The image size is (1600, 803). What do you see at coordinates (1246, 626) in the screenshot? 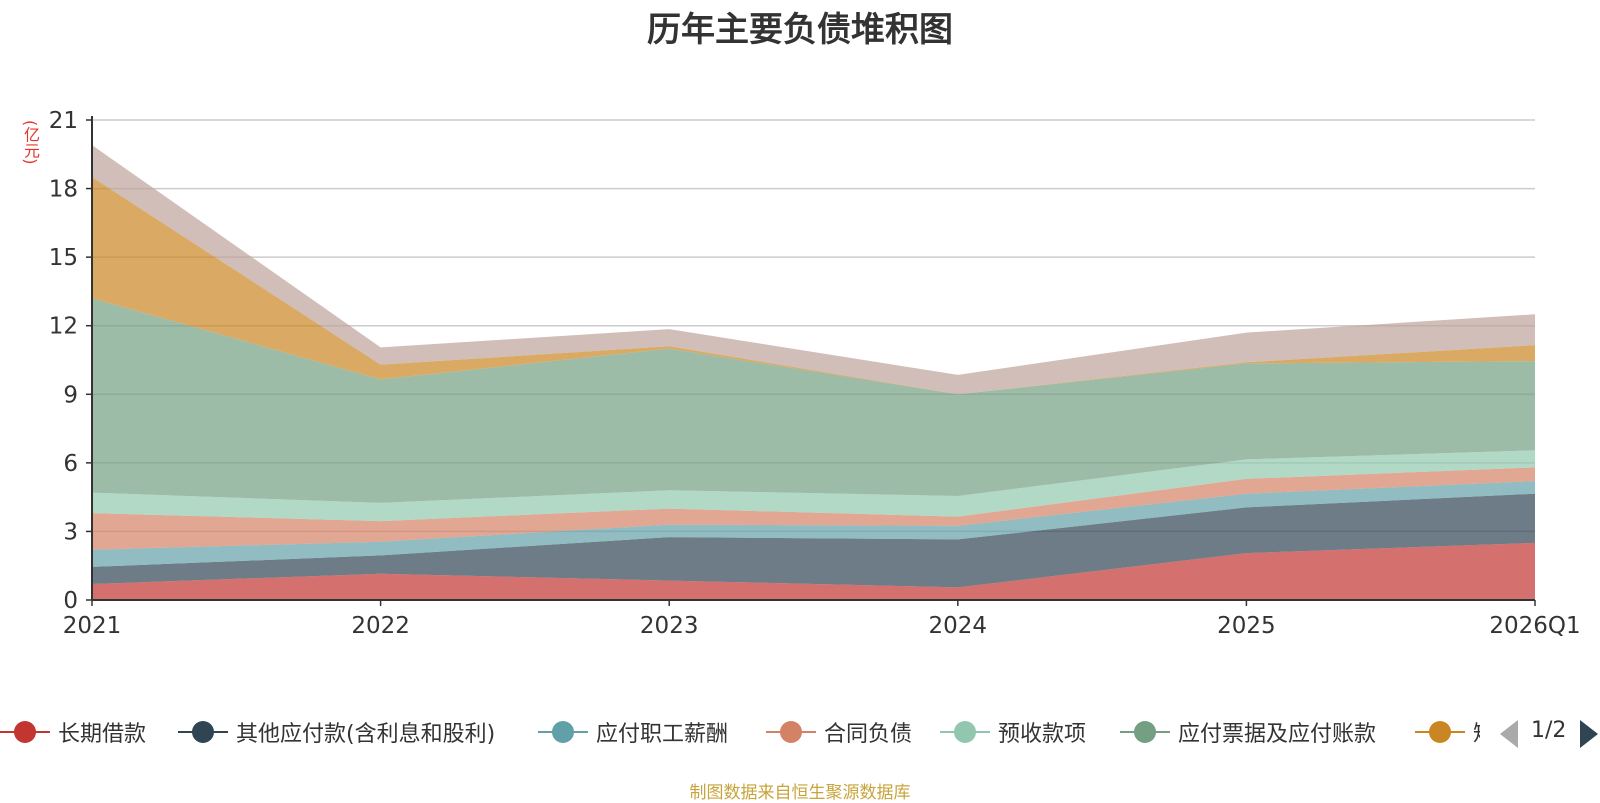
I see `x-tick-label: 2025` at bounding box center [1246, 626].